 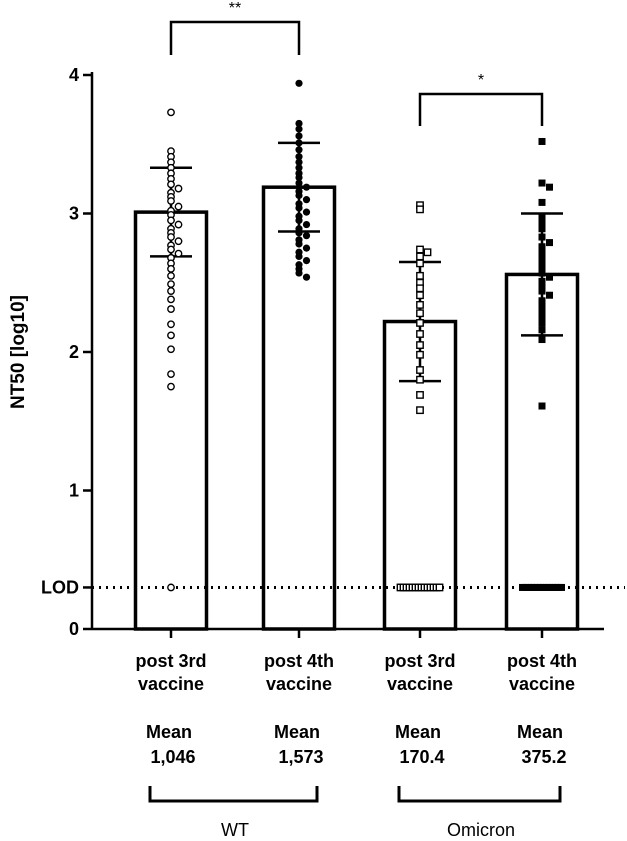 What do you see at coordinates (300, 757) in the screenshot?
I see `mean-value: 1,573` at bounding box center [300, 757].